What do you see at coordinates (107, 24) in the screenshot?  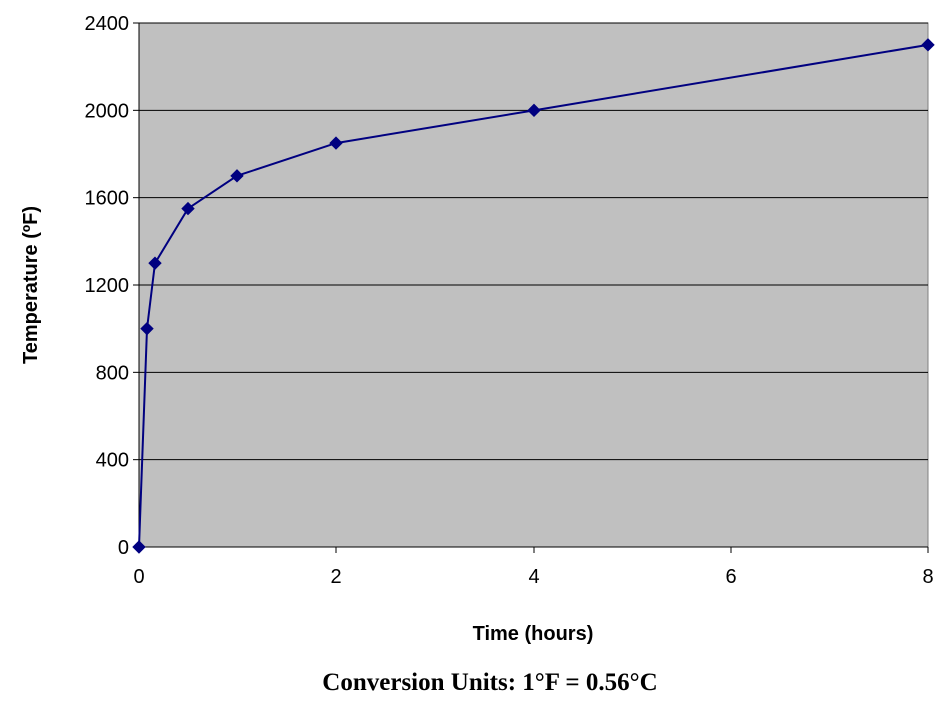 I see `y-tick-label: 2400` at bounding box center [107, 24].